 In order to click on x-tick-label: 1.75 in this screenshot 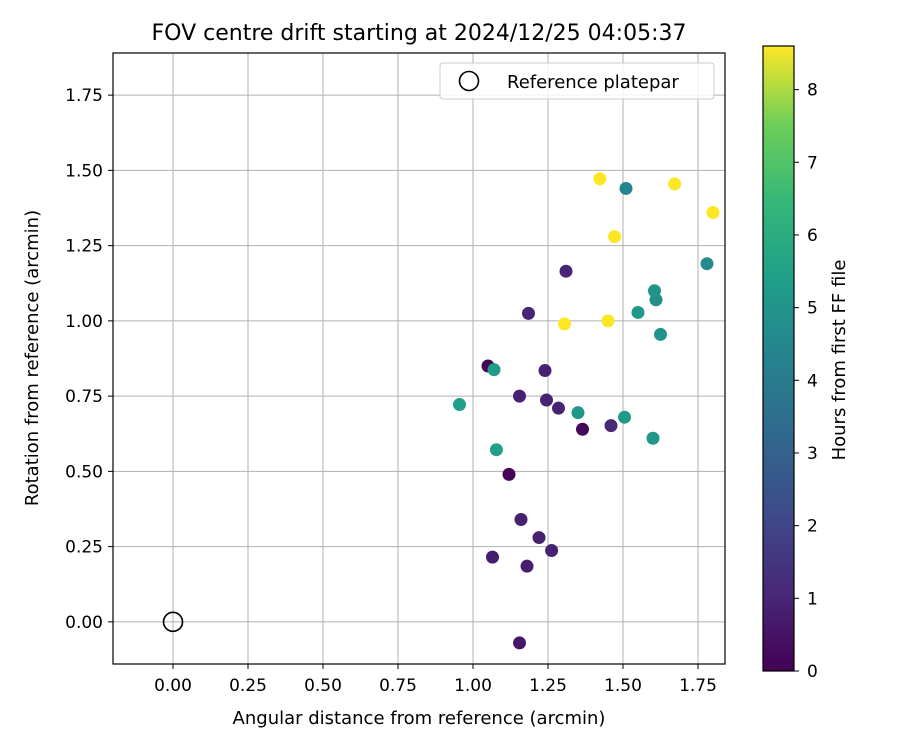, I will do `click(698, 686)`.